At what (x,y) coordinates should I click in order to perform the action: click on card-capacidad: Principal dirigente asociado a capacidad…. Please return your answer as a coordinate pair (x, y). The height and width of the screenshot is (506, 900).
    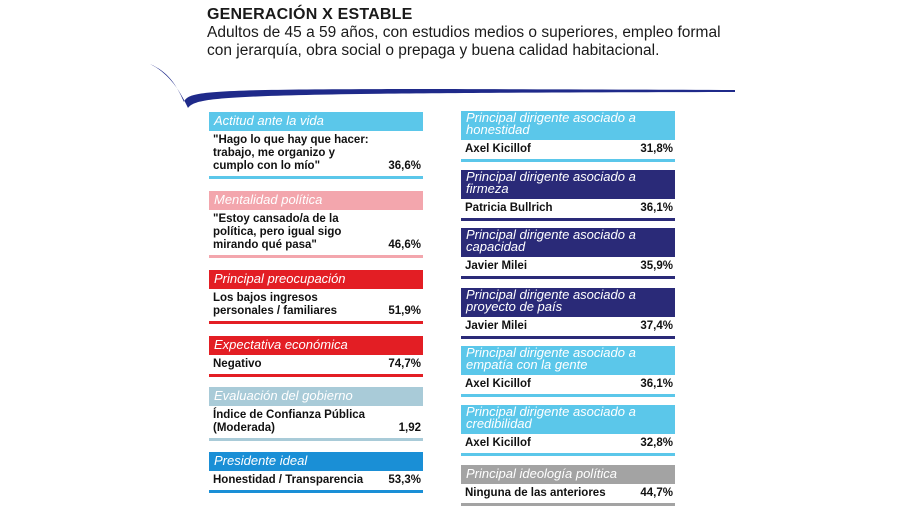
    Looking at the image, I should click on (568, 253).